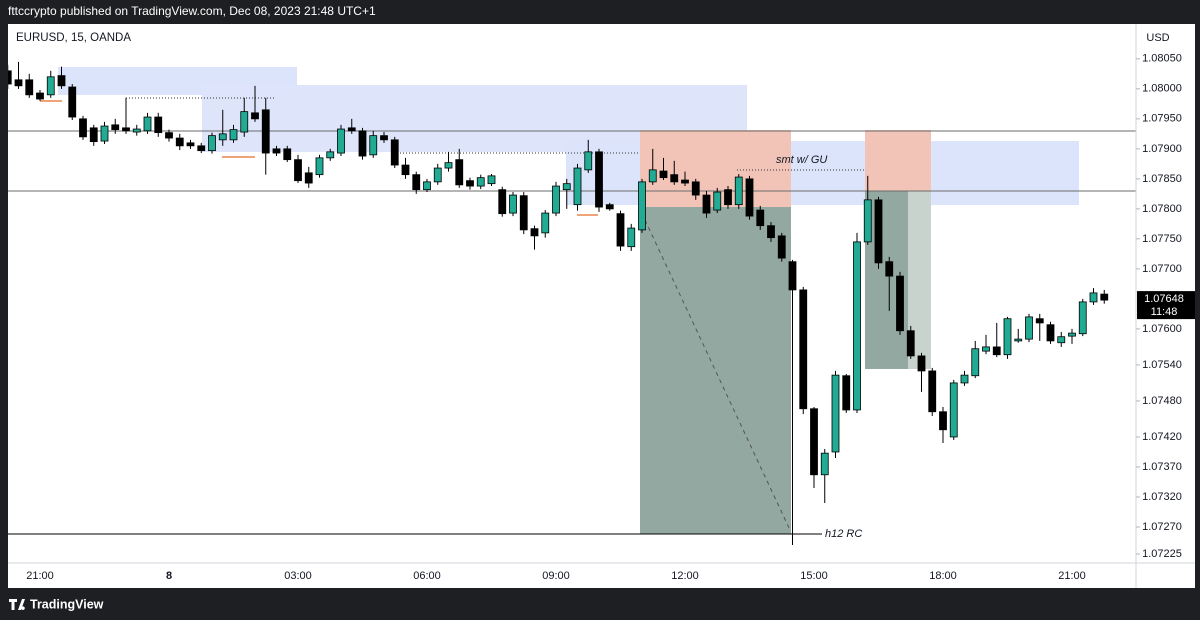 The width and height of the screenshot is (1200, 625). What do you see at coordinates (843, 534) in the screenshot?
I see `annotation: h12 RC` at bounding box center [843, 534].